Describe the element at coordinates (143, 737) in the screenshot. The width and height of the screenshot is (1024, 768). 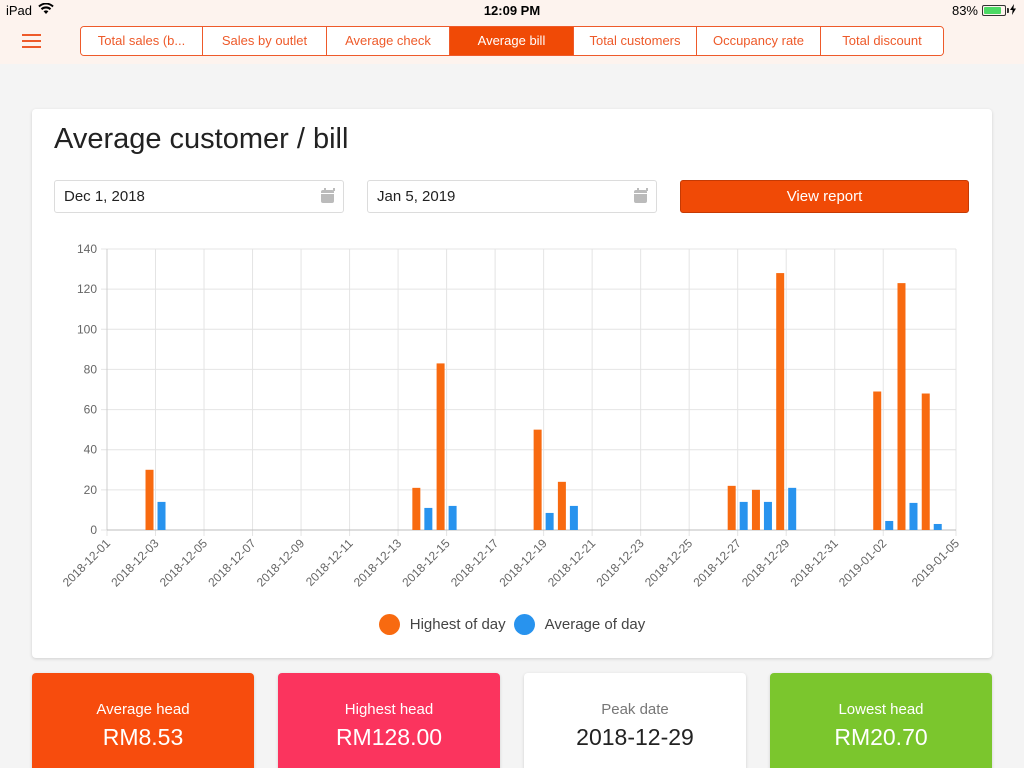
I see `stat-value: RM8.53` at that location.